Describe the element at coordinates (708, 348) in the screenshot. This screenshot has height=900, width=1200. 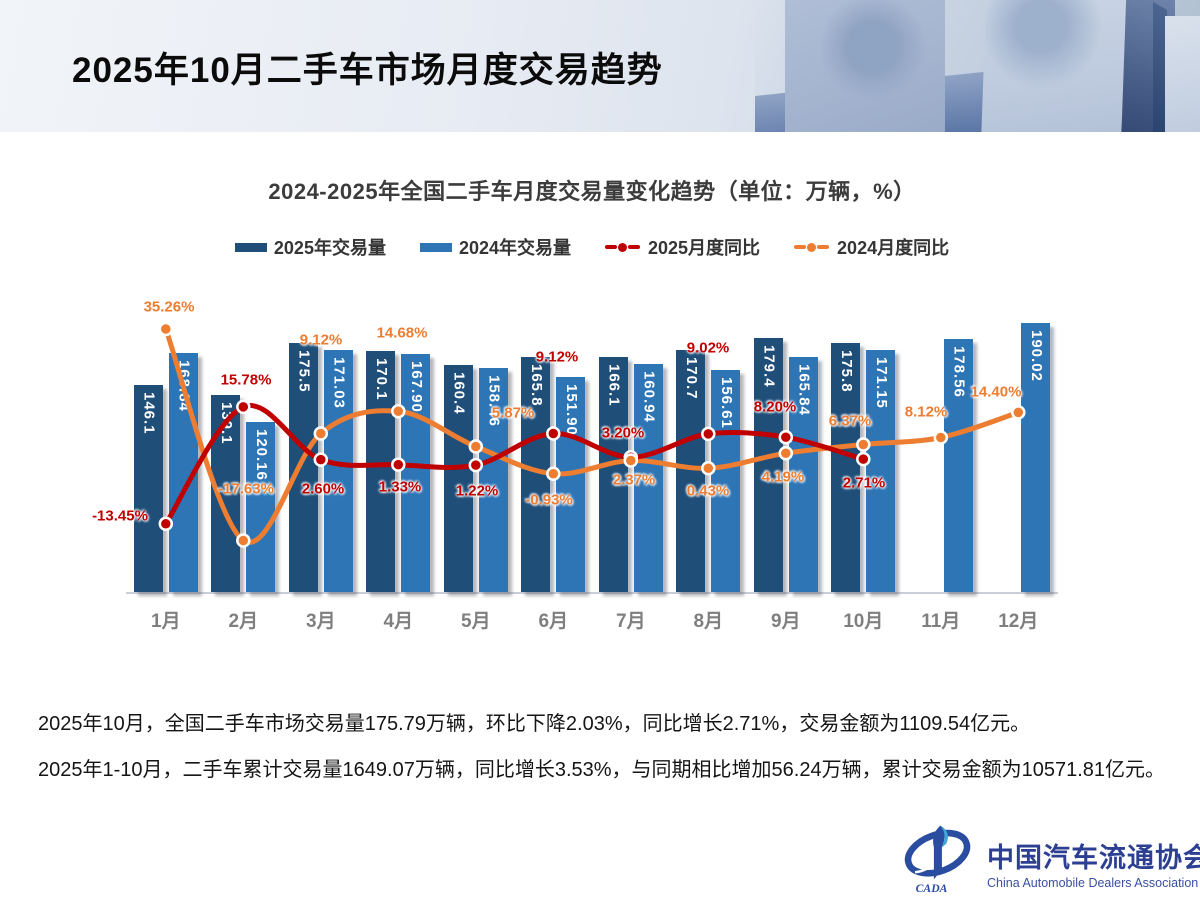
I see `pct-label-2025月度同比-8月: 9.02%` at that location.